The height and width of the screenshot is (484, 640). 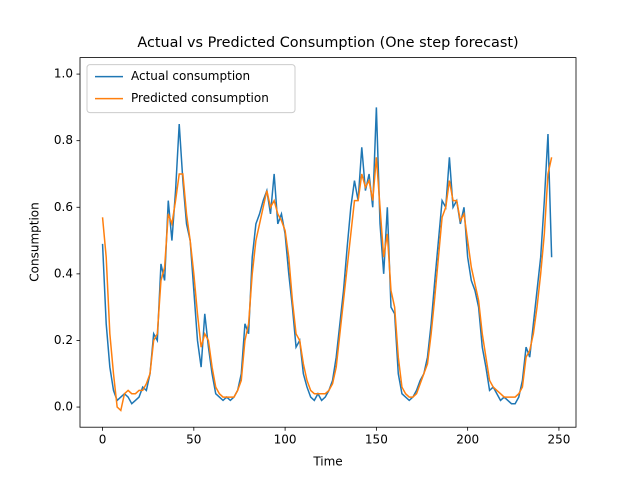 What do you see at coordinates (190, 76) in the screenshot?
I see `legend-label: Actual consumption` at bounding box center [190, 76].